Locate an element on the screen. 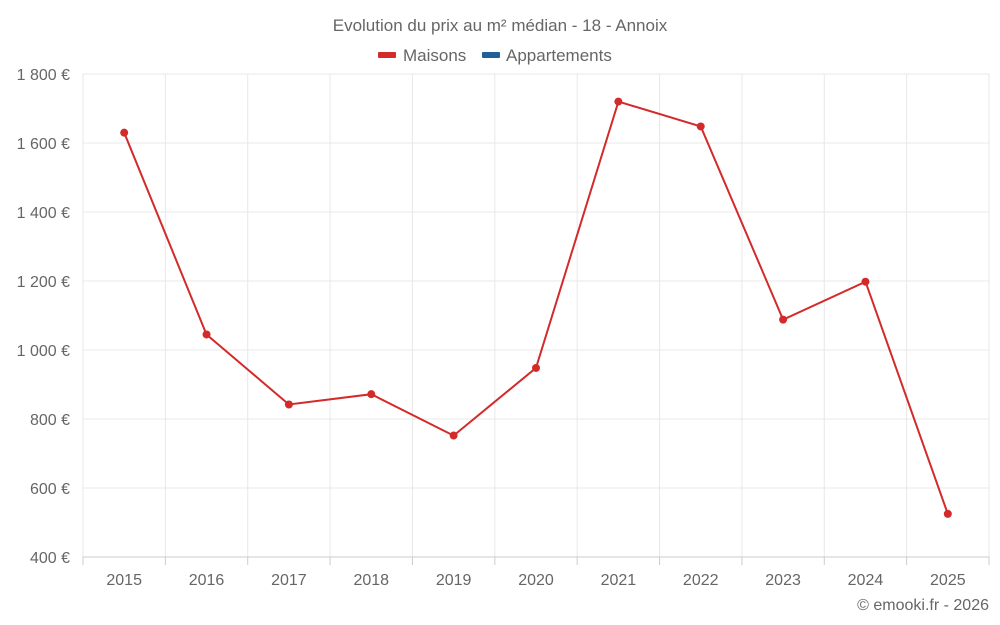 Image resolution: width=1000 pixels, height=625 pixels. legend-label-appartements: Appartements is located at coordinates (559, 55).